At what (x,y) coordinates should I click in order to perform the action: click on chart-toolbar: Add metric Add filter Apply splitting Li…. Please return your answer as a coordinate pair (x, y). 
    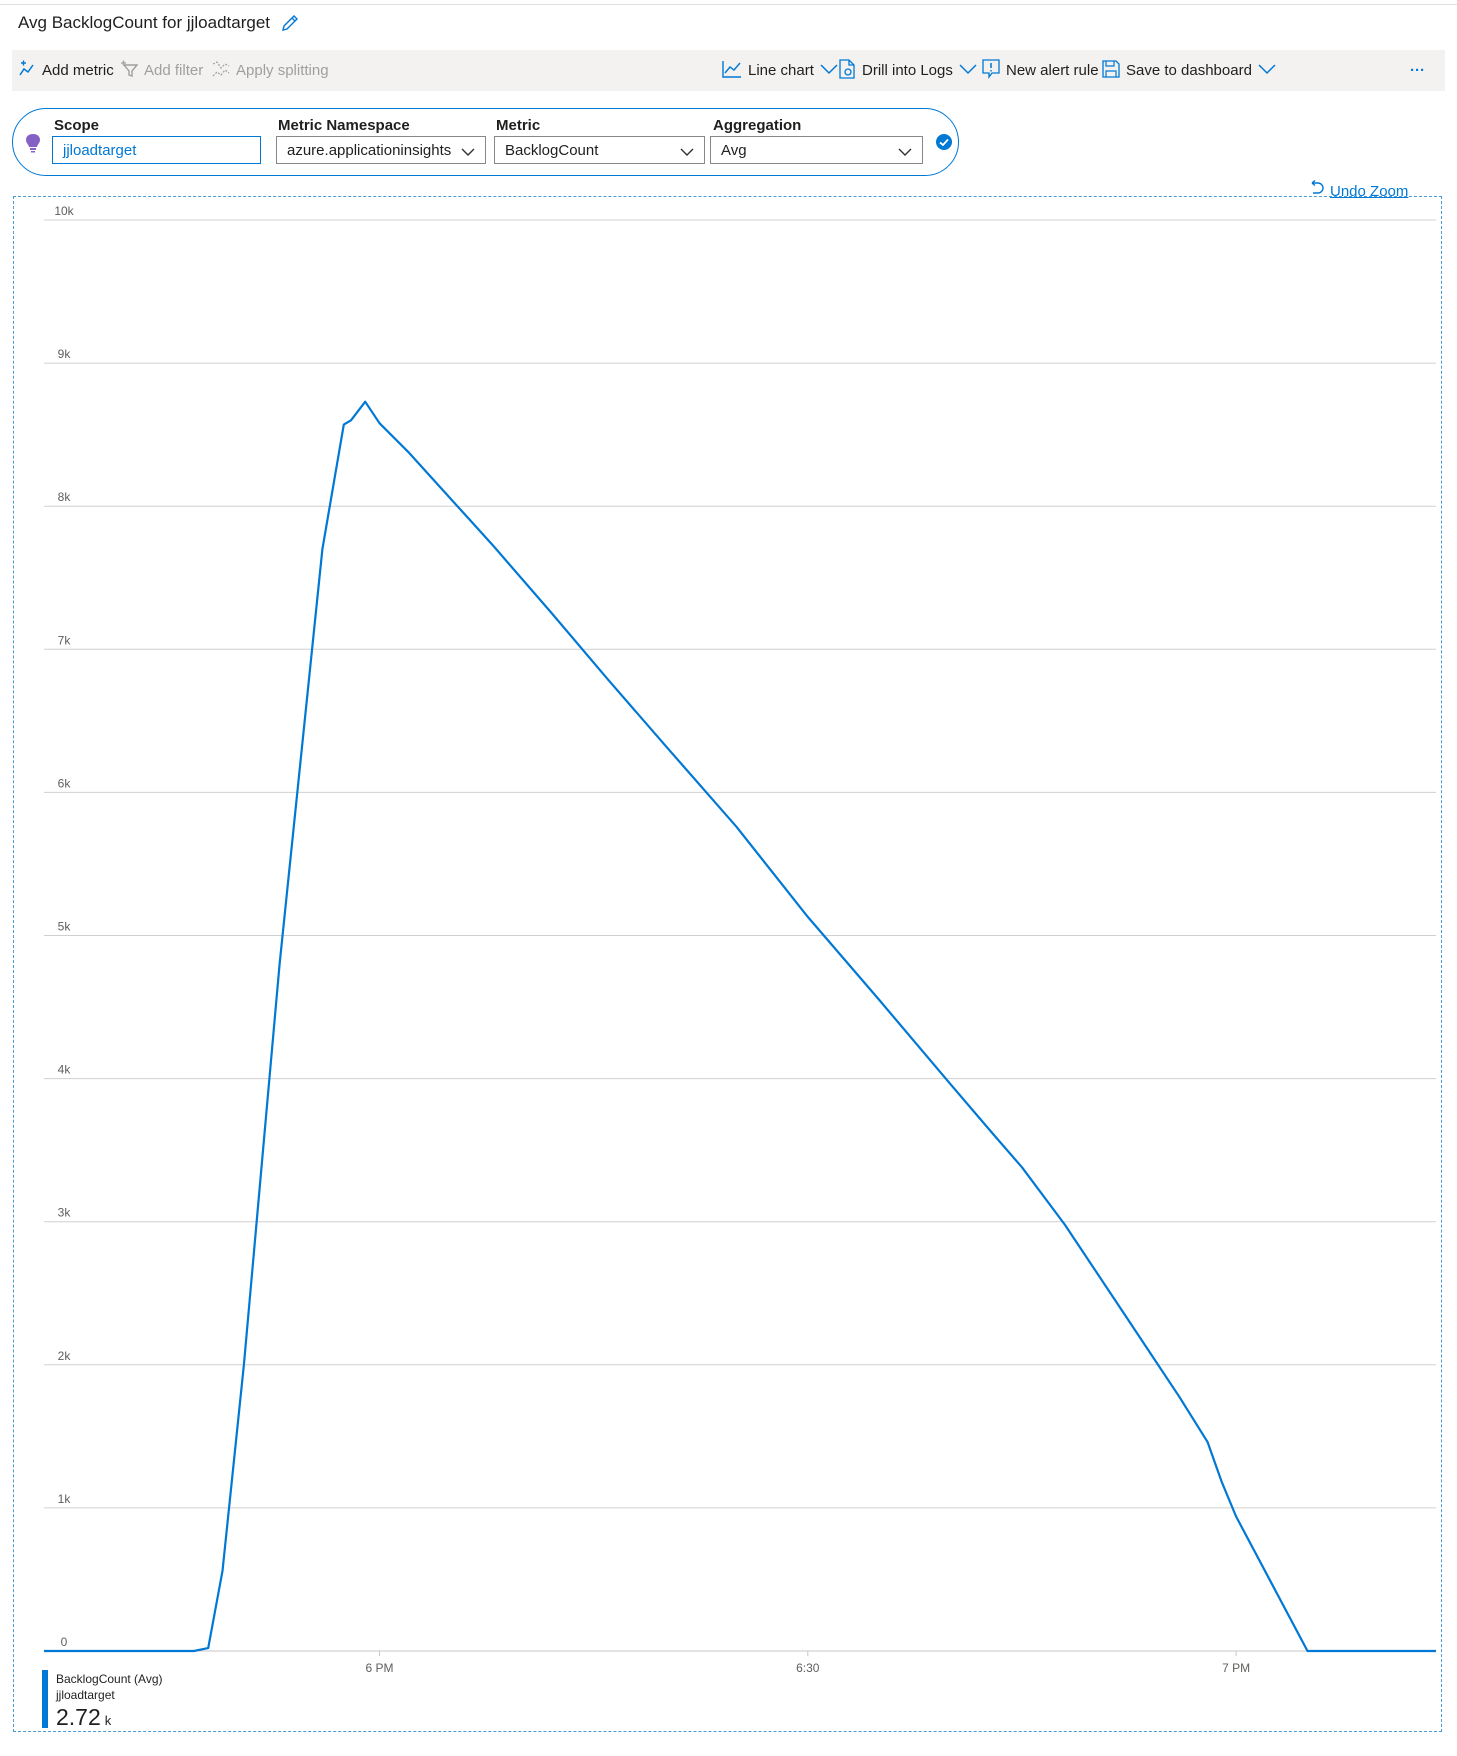
    Looking at the image, I should click on (728, 70).